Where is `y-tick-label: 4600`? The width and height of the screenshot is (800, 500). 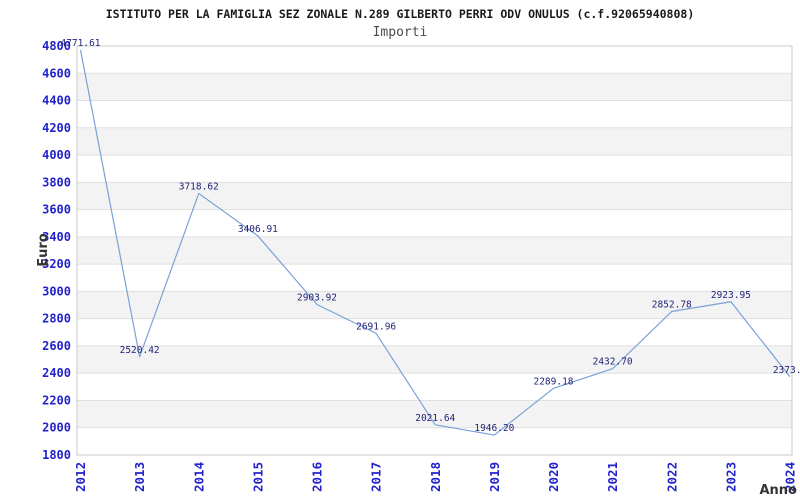 y-tick-label: 4600 is located at coordinates (56, 73).